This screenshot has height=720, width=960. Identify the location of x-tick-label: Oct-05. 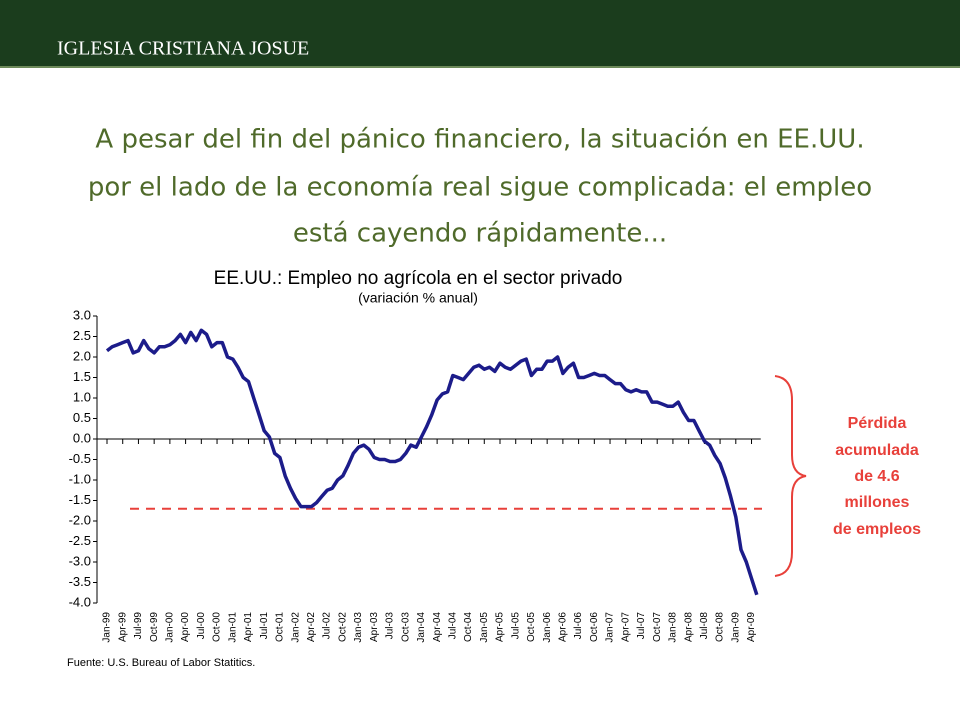
(531, 627).